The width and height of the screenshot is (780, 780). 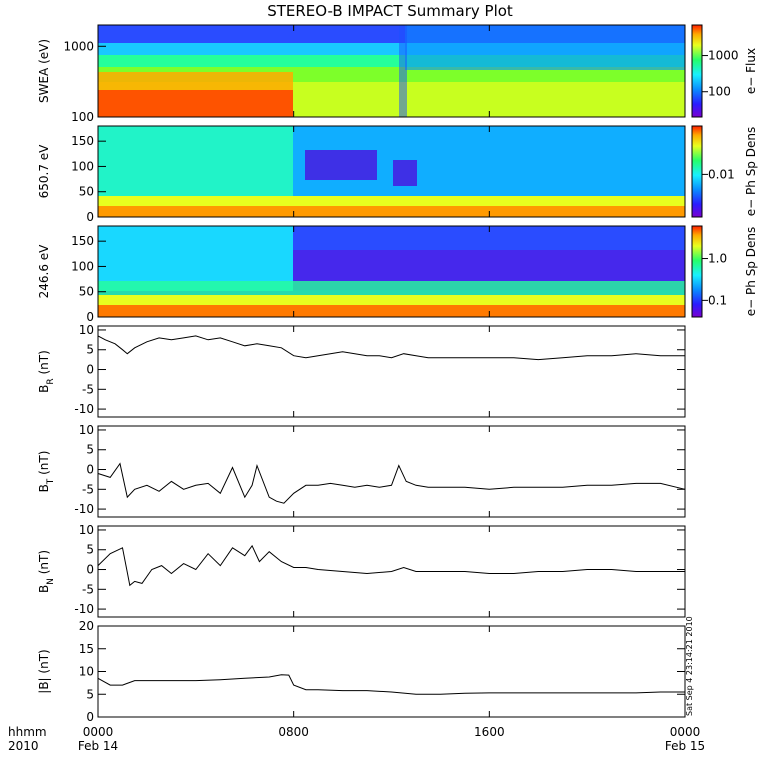 I want to click on x-tick-date: Feb 14, so click(x=98, y=746).